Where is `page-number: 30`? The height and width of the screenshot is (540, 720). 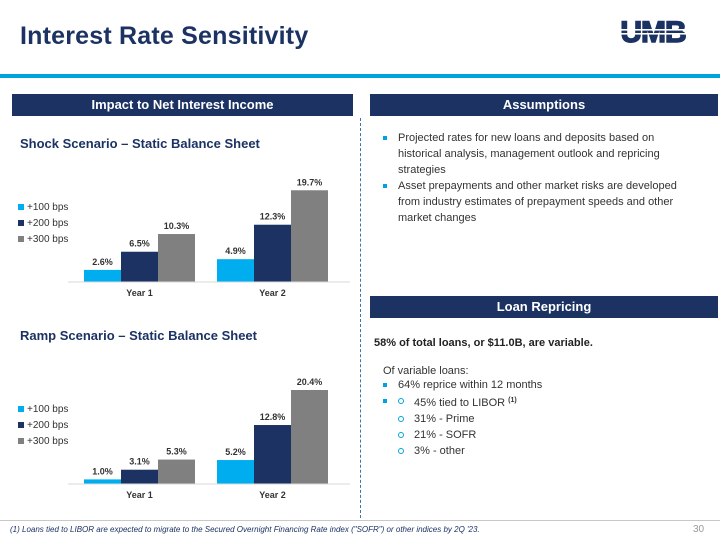 page-number: 30 is located at coordinates (699, 529).